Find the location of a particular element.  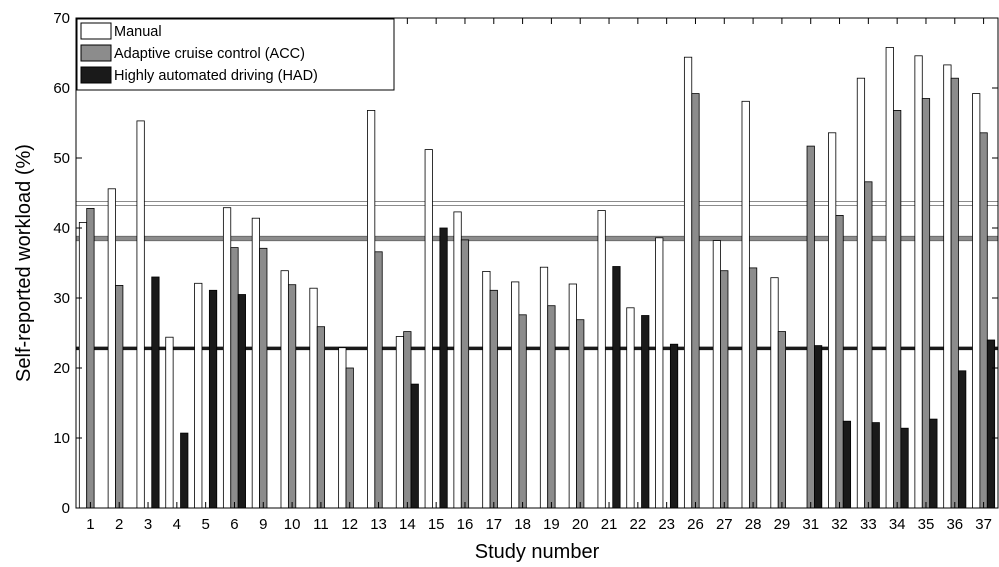

x-tick-label: 23 is located at coordinates (666, 524).